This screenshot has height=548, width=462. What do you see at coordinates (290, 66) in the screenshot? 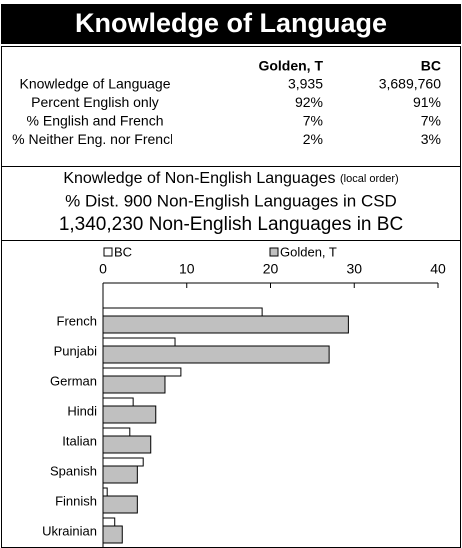
I see `column-header: Golden, T` at bounding box center [290, 66].